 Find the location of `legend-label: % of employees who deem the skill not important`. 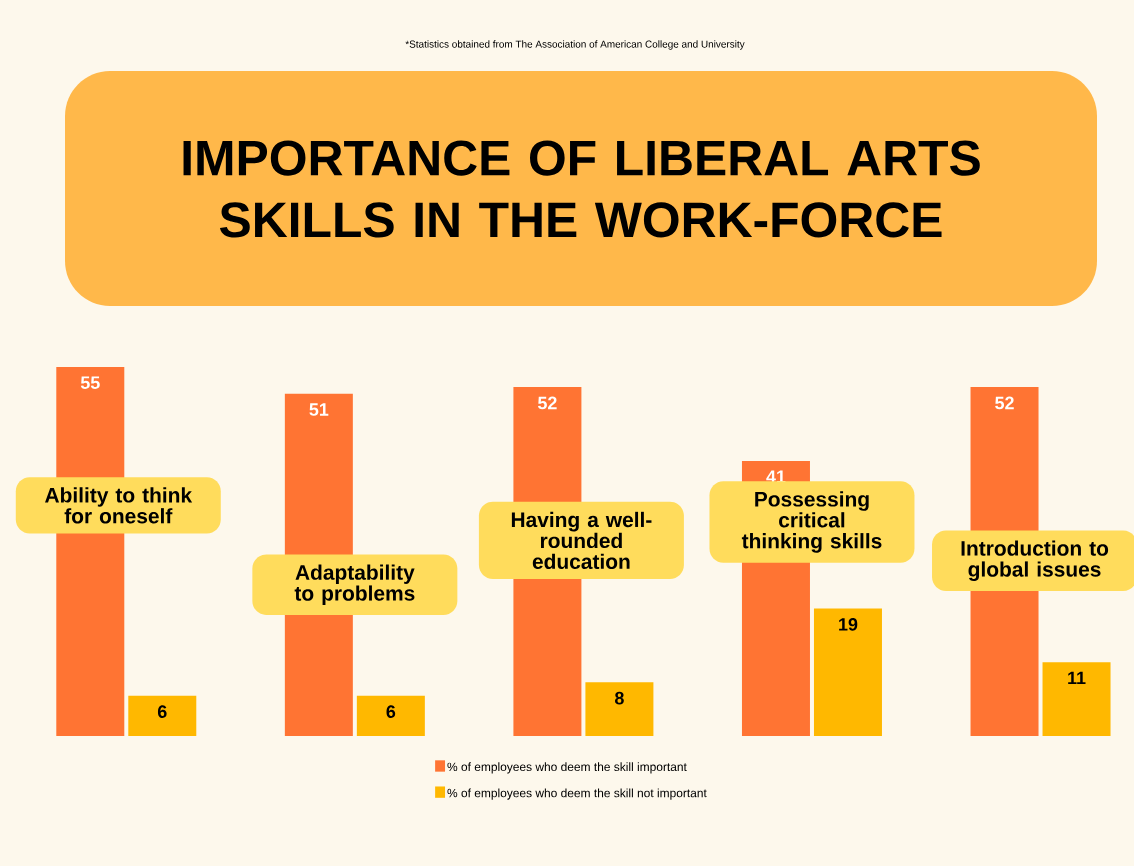

legend-label: % of employees who deem the skill not important is located at coordinates (577, 794).